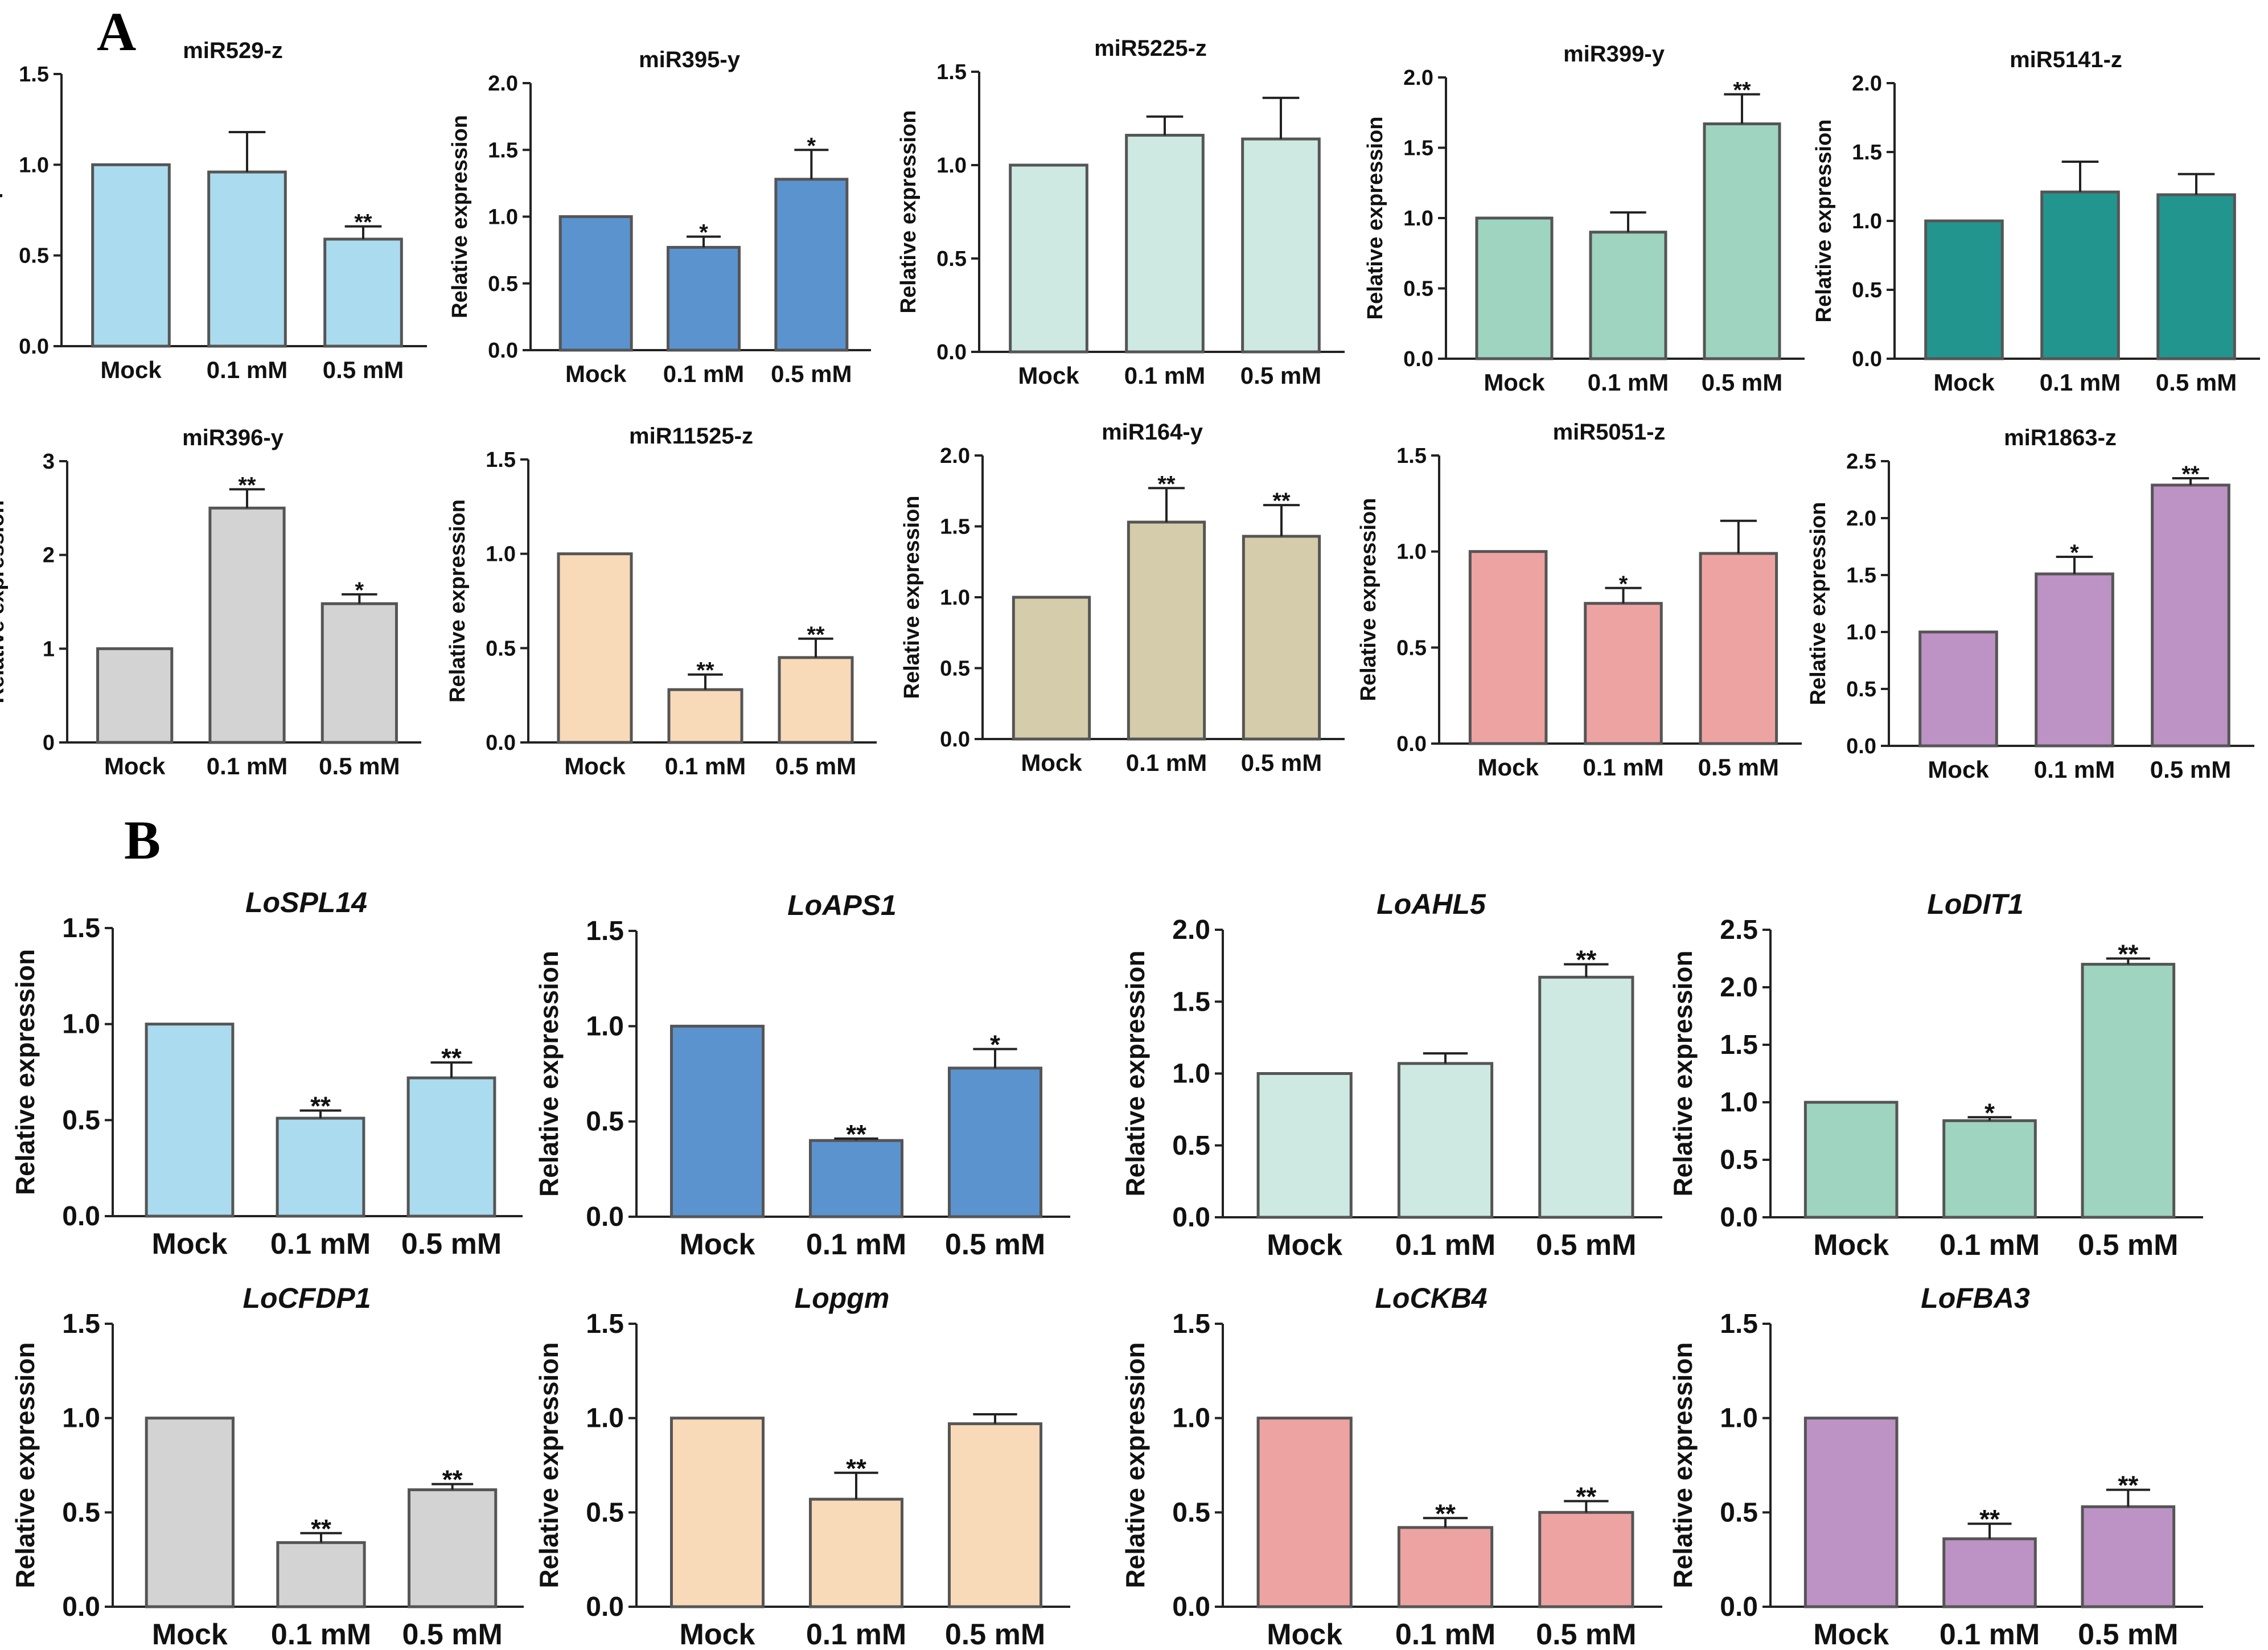  What do you see at coordinates (116, 32) in the screenshot?
I see `panel-letter-a: A` at bounding box center [116, 32].